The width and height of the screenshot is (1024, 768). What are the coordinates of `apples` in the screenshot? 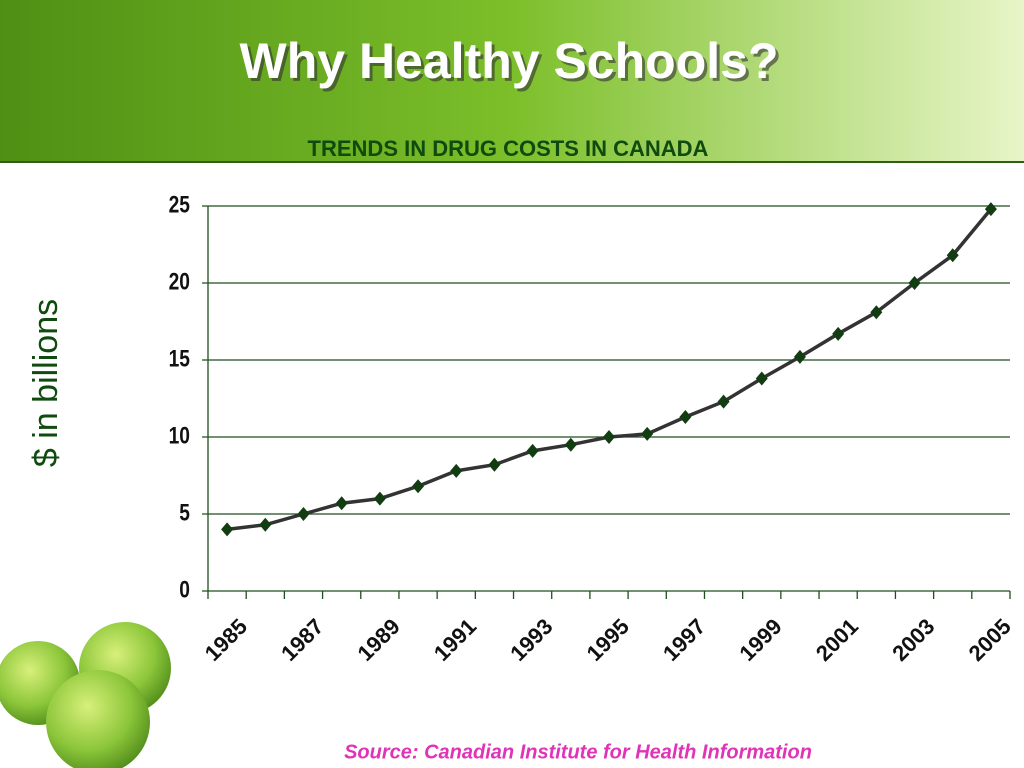 It's located at (85, 695).